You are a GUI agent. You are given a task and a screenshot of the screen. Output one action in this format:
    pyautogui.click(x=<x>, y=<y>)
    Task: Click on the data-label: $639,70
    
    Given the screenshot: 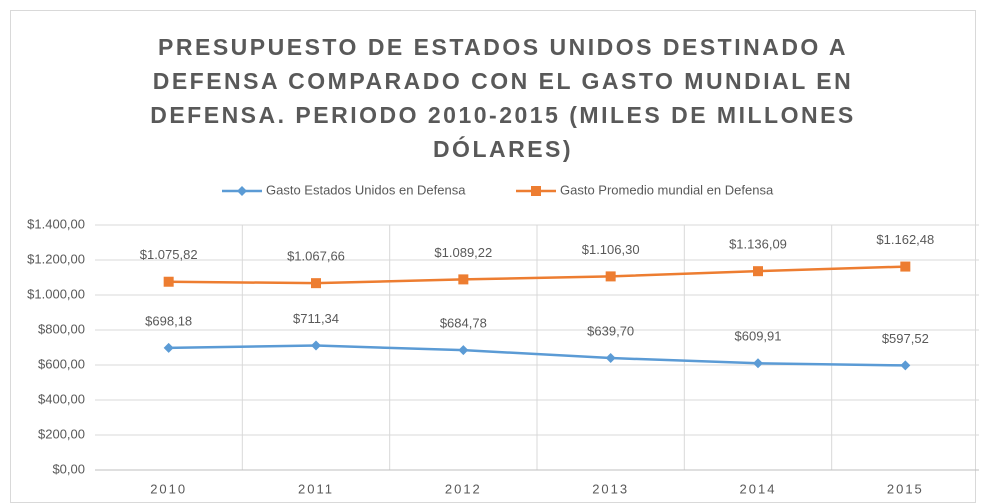 What is the action you would take?
    pyautogui.click(x=610, y=330)
    